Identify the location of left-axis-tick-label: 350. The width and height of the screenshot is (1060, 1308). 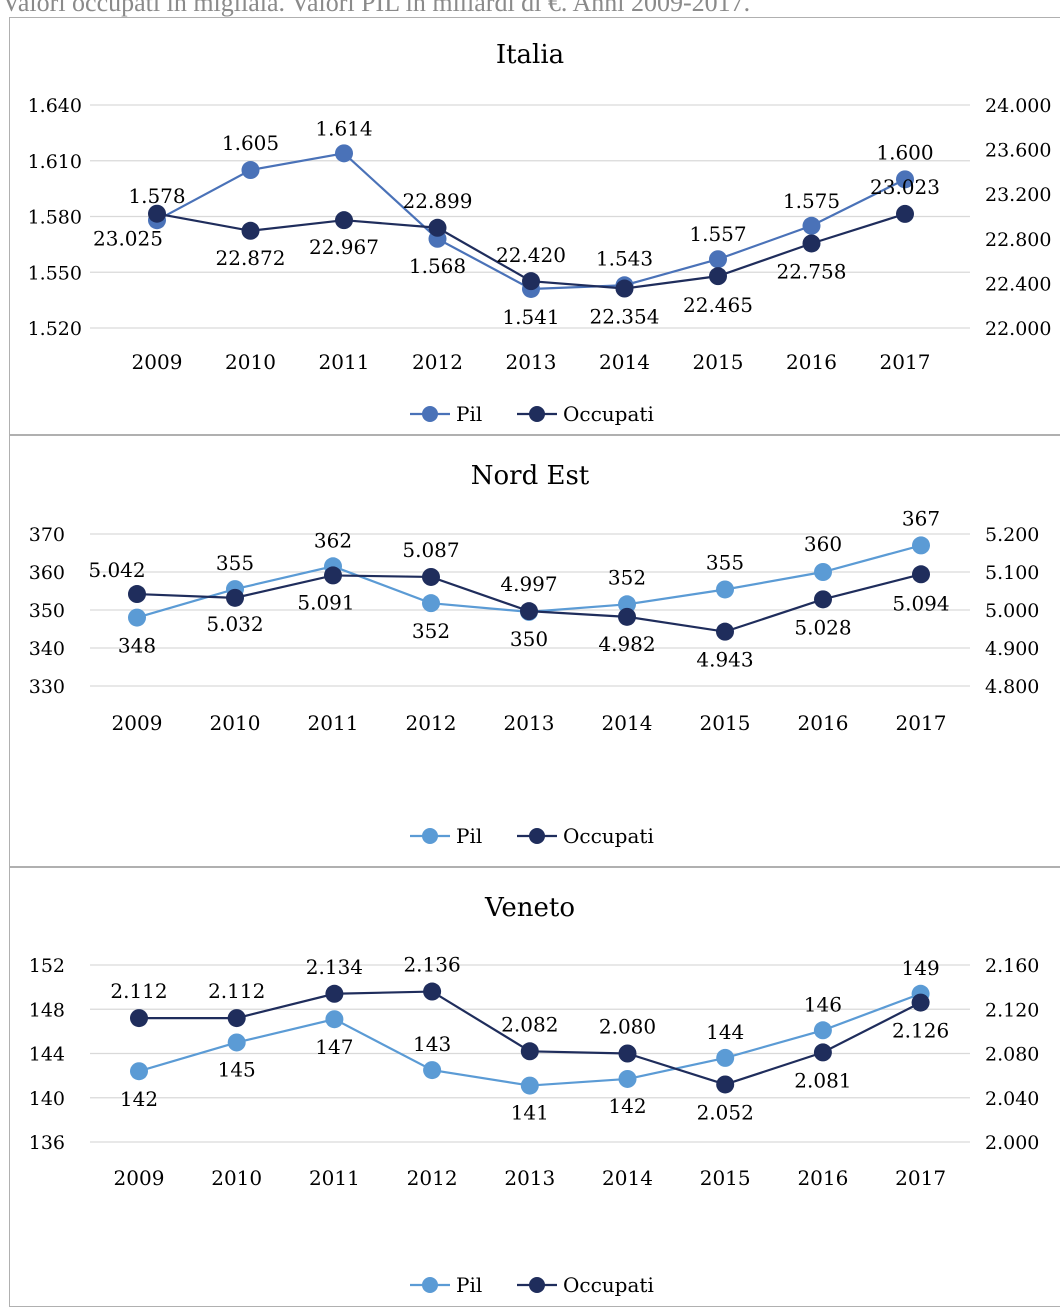
(47, 611).